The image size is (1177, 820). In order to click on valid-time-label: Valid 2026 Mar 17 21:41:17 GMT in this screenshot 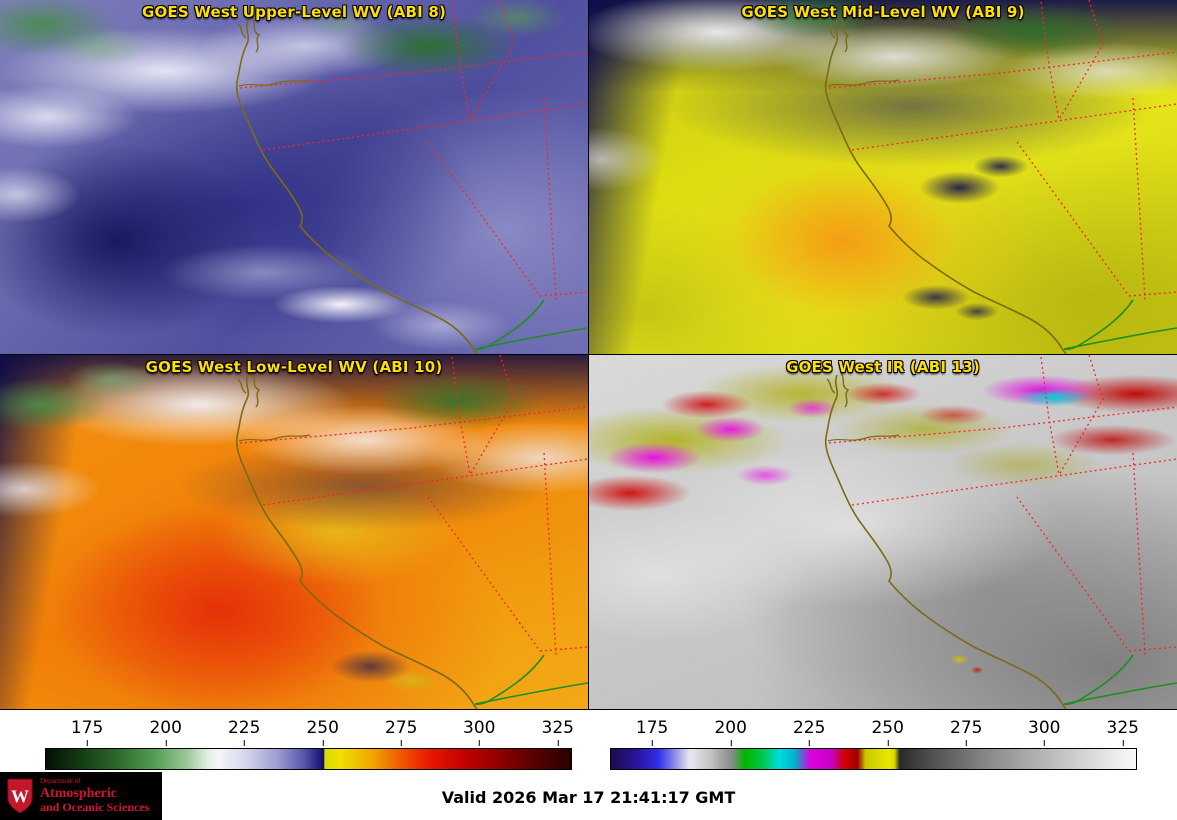, I will do `click(588, 797)`.